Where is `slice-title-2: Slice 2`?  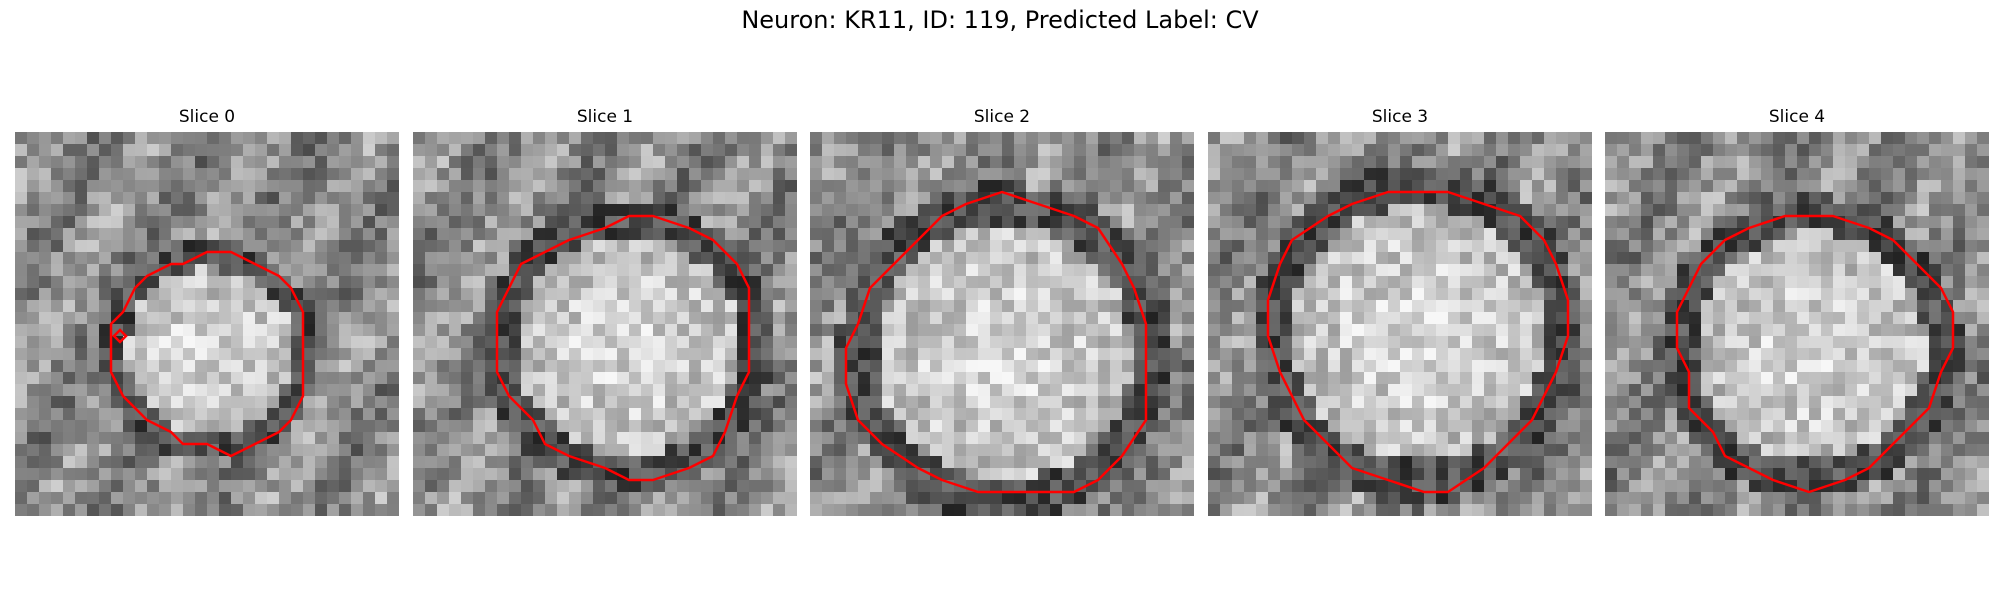 slice-title-2: Slice 2 is located at coordinates (1002, 117).